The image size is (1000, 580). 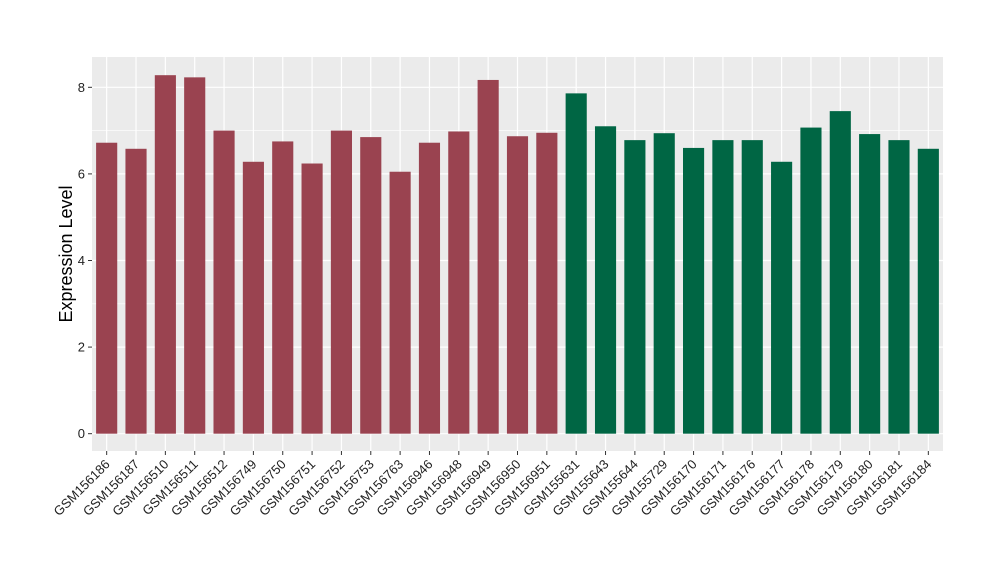 I want to click on y-tick-label: 6, so click(x=81, y=173).